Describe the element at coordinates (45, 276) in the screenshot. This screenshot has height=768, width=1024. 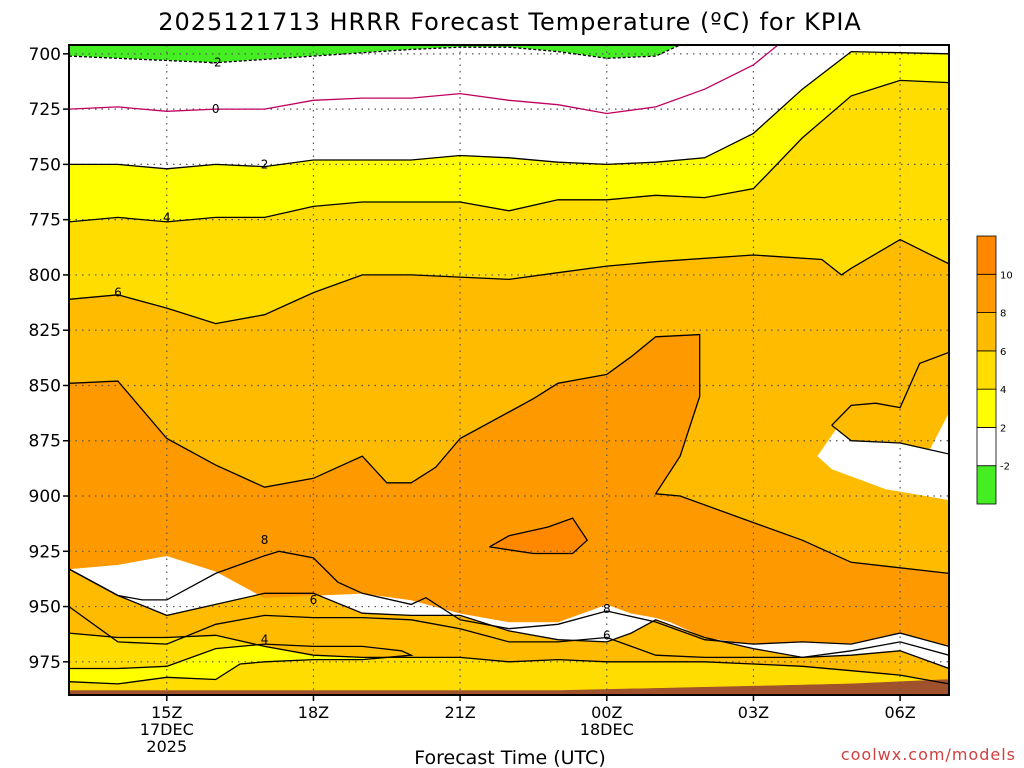
I see `y-tick-label-800: 800` at that location.